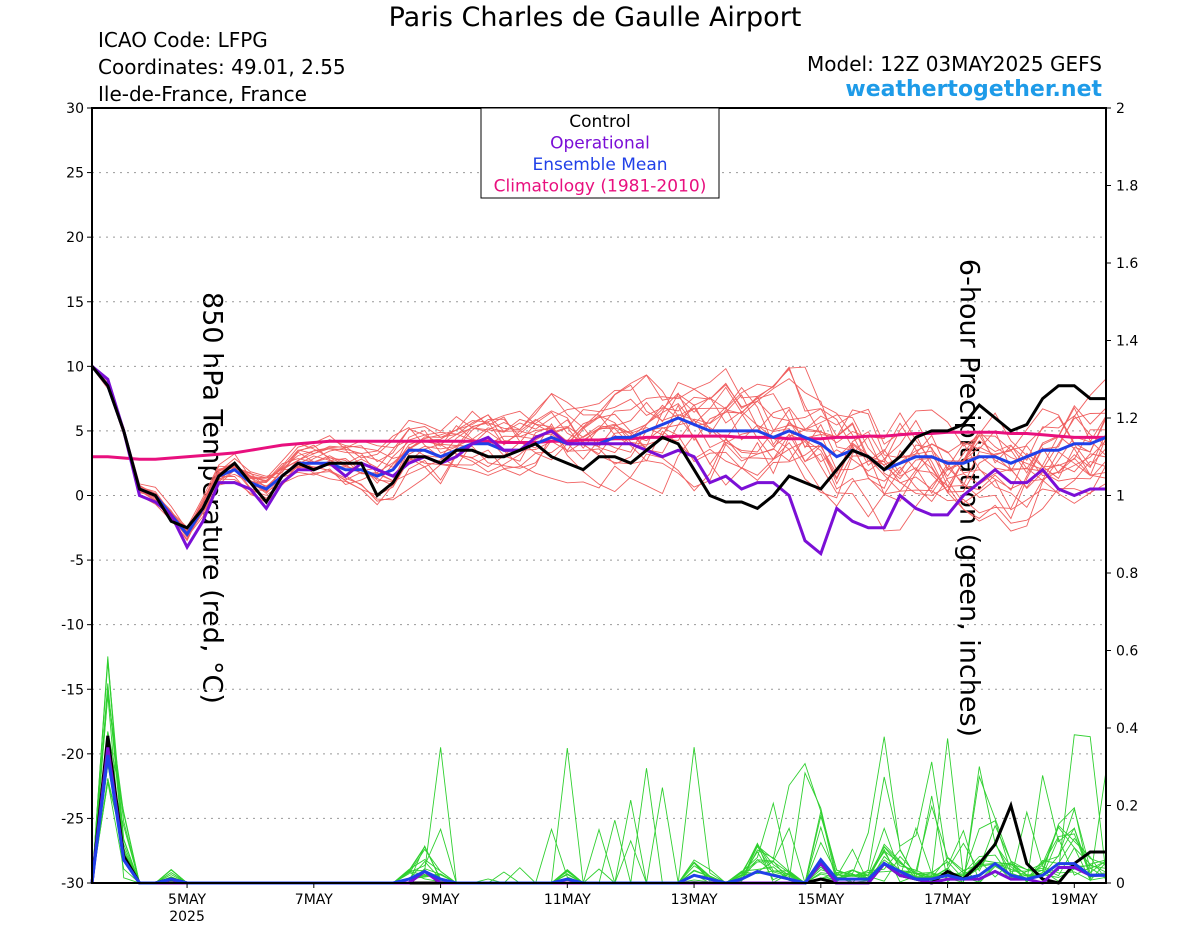 The height and width of the screenshot is (927, 1200). I want to click on legend-entry: Operational, so click(600, 144).